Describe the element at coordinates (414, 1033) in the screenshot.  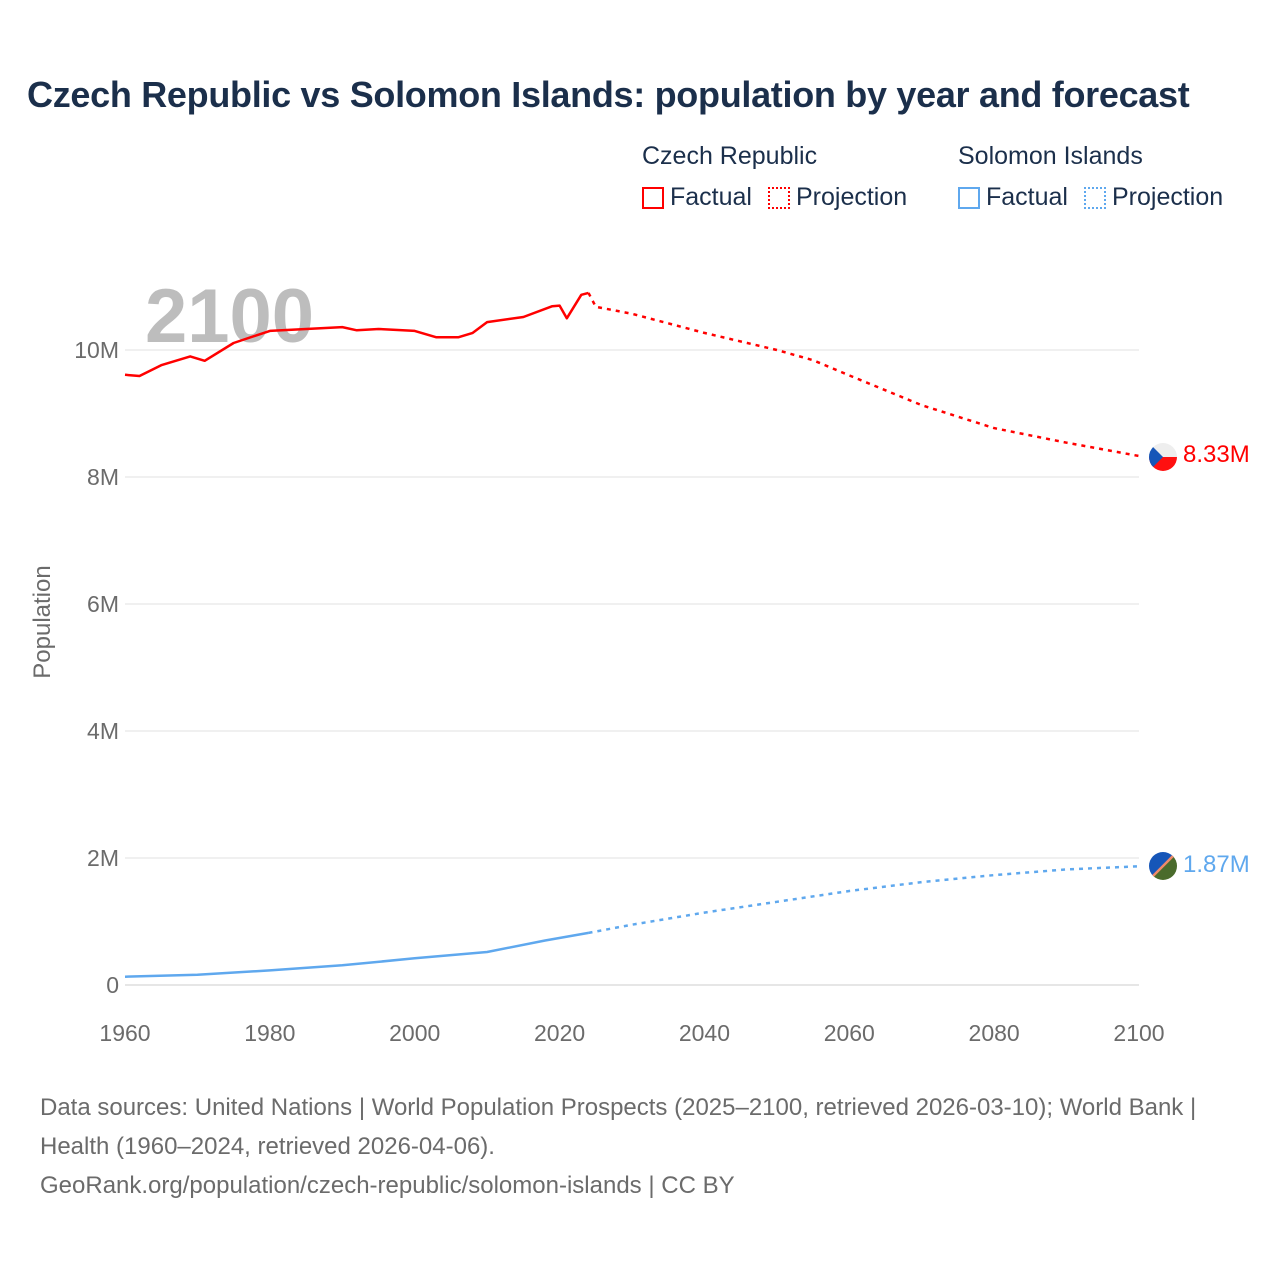
I see `x-tick-label: 2000` at that location.